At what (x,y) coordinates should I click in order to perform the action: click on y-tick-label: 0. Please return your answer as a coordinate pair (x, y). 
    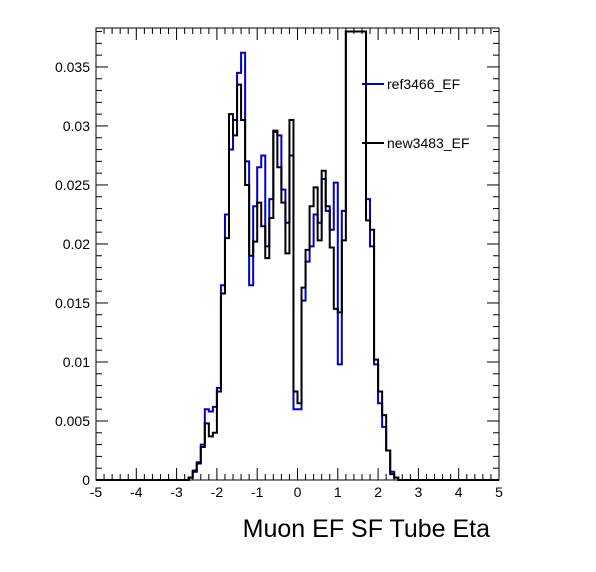
    Looking at the image, I should click on (86, 480).